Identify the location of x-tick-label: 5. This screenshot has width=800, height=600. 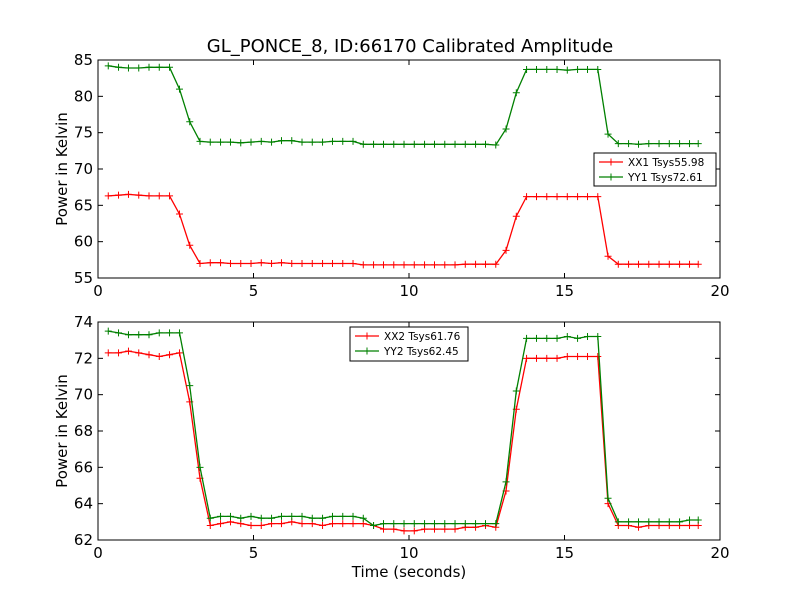
(254, 291).